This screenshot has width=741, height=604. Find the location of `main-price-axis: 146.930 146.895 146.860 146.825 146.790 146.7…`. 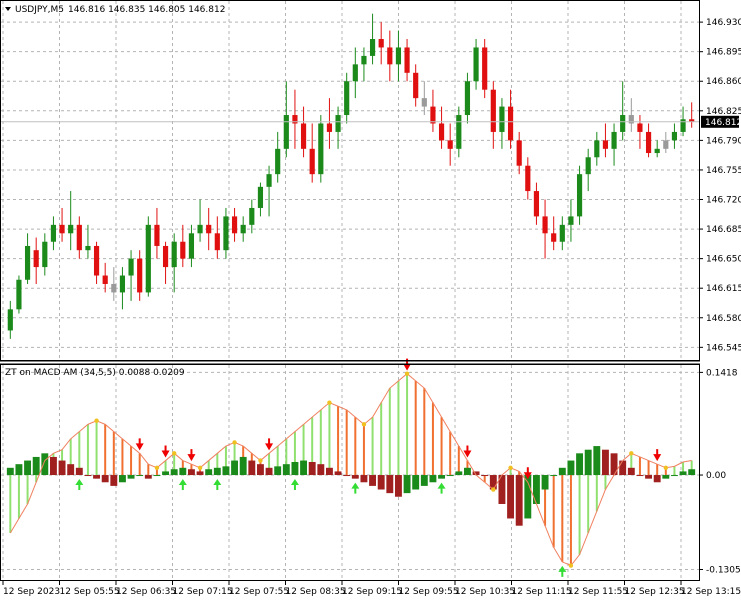

main-price-axis: 146.930 146.895 146.860 146.825 146.790 146.7… is located at coordinates (720, 185).